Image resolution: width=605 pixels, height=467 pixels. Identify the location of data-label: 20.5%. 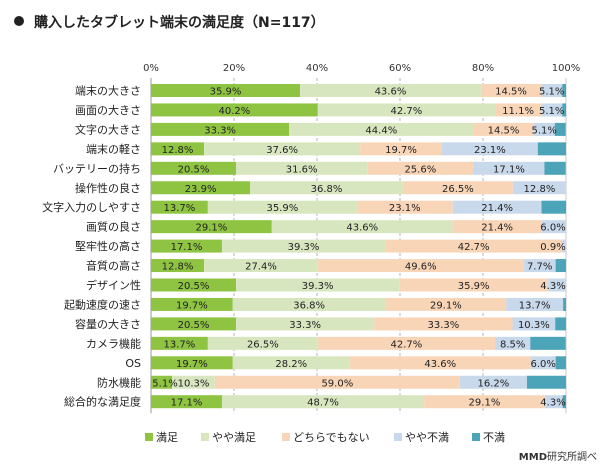
(194, 169).